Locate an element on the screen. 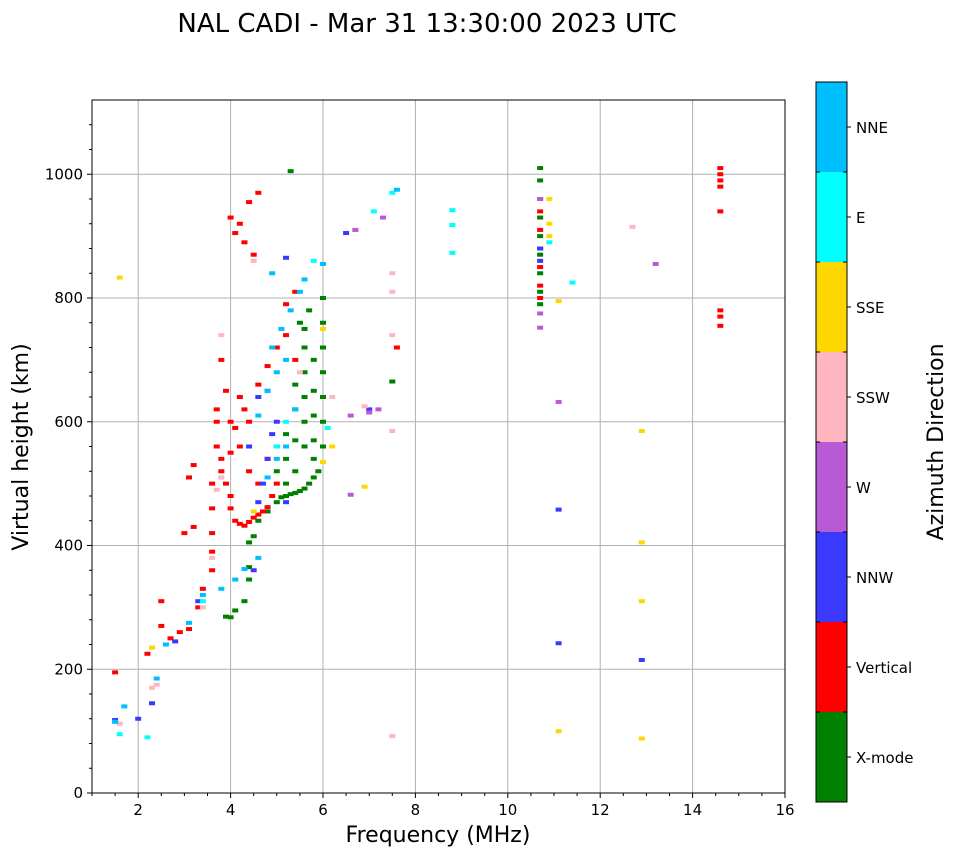  y-tick-label: 1000 is located at coordinates (64, 174).